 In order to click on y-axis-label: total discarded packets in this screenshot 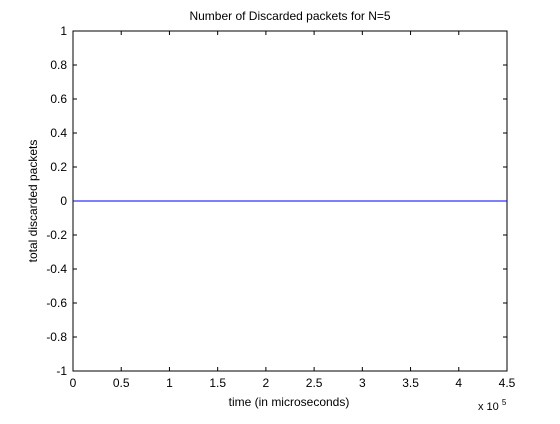, I will do `click(33, 201)`.